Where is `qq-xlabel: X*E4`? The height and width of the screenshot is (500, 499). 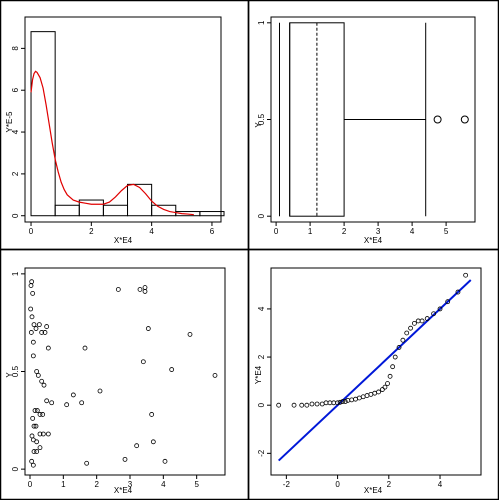 qq-xlabel: X*E4 is located at coordinates (373, 490).